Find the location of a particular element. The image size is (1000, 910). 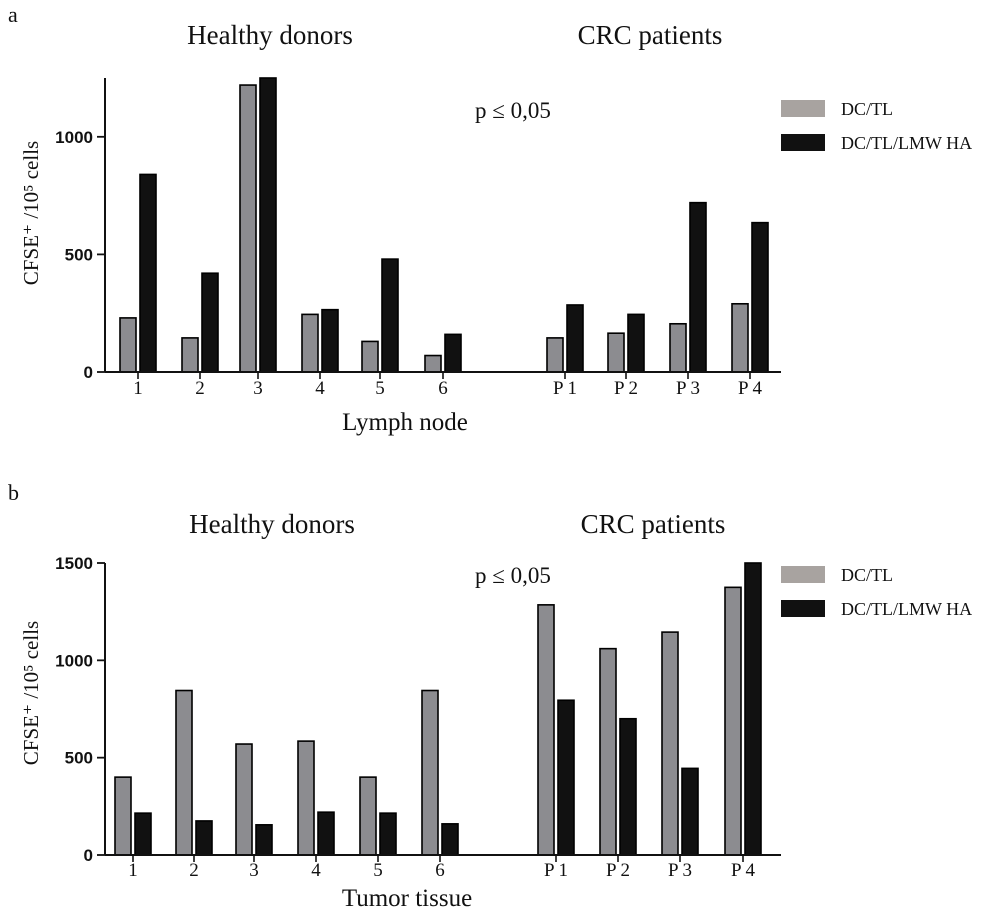

panel-letter: b is located at coordinates (13, 492).